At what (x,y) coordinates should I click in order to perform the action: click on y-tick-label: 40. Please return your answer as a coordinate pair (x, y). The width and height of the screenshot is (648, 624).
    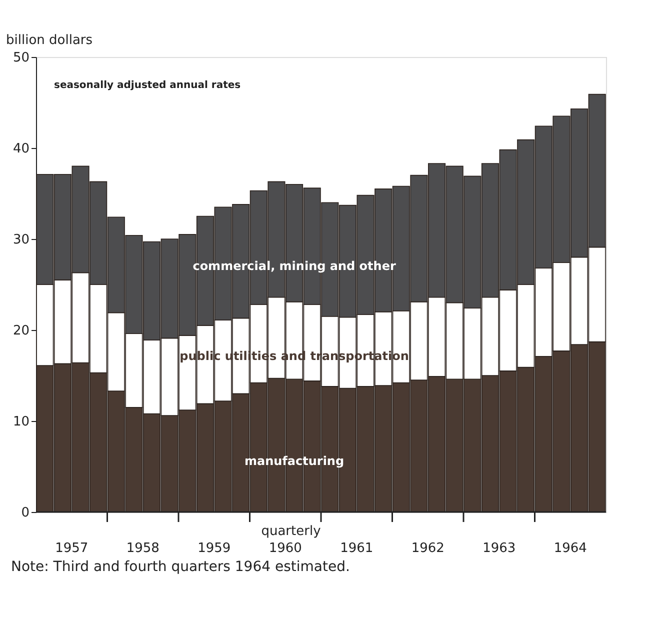
    Looking at the image, I should click on (21, 149).